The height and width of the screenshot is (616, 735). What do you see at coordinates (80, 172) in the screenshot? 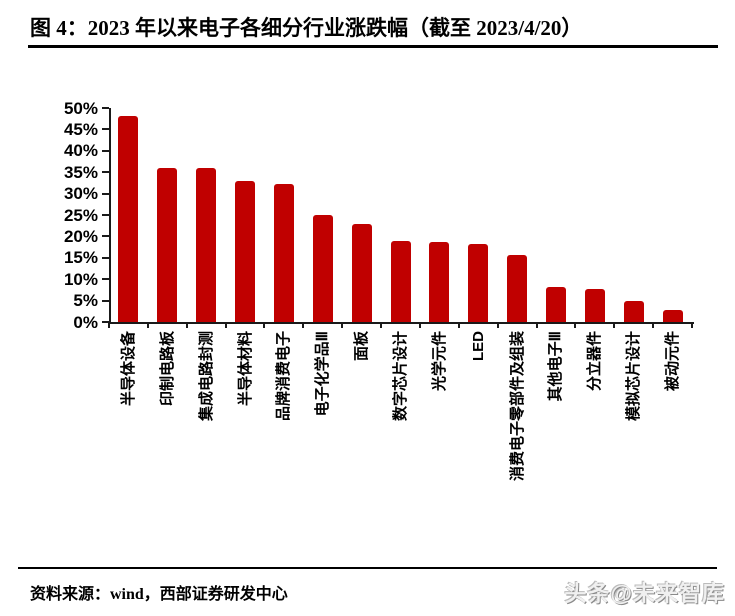
I see `y-axis-label: 35%` at bounding box center [80, 172].